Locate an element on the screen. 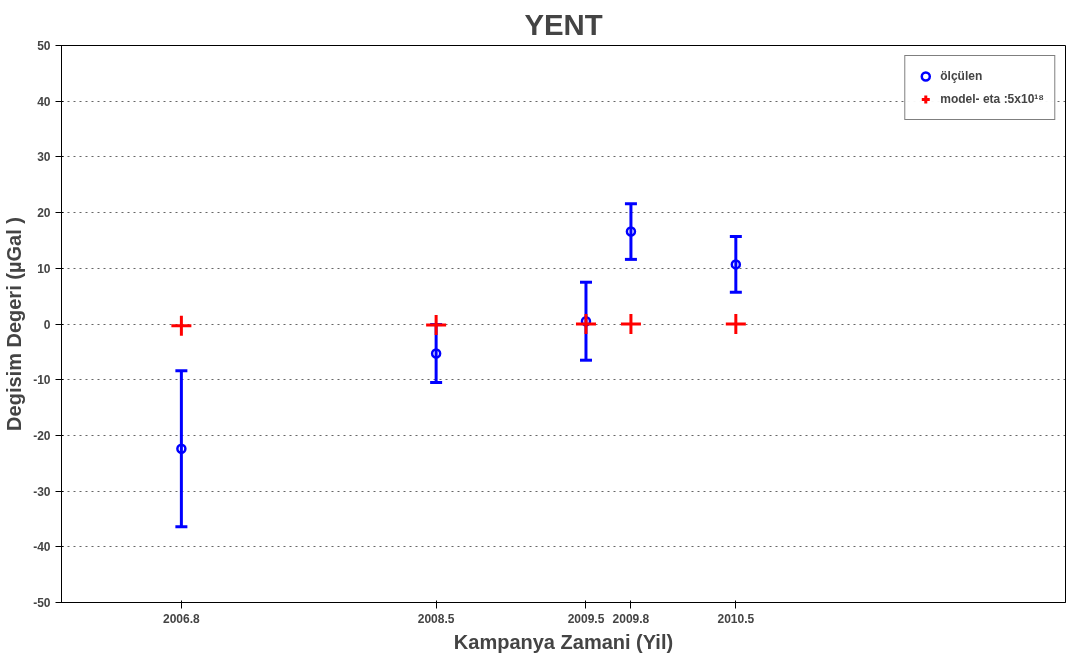 The image size is (1074, 659). x-tick-label: 2010.5 is located at coordinates (736, 618).